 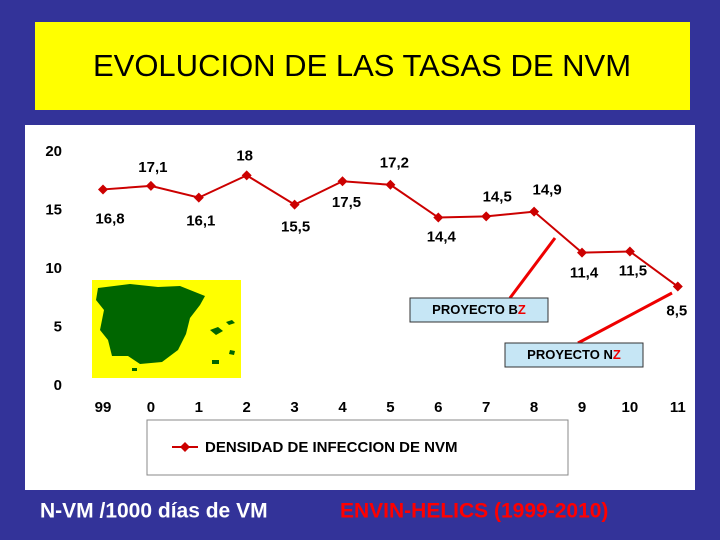 What do you see at coordinates (676, 311) in the screenshot?
I see `data-label: 8,5` at bounding box center [676, 311].